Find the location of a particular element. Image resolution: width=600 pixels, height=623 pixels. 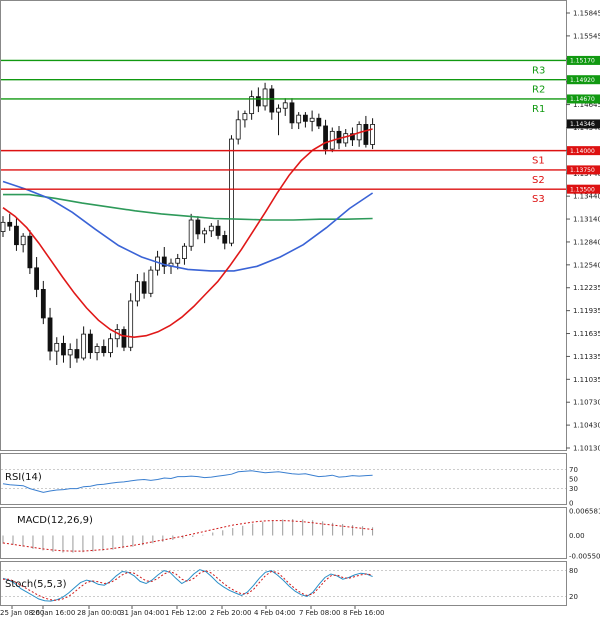

stoch-tick-label: 20 is located at coordinates (573, 597).